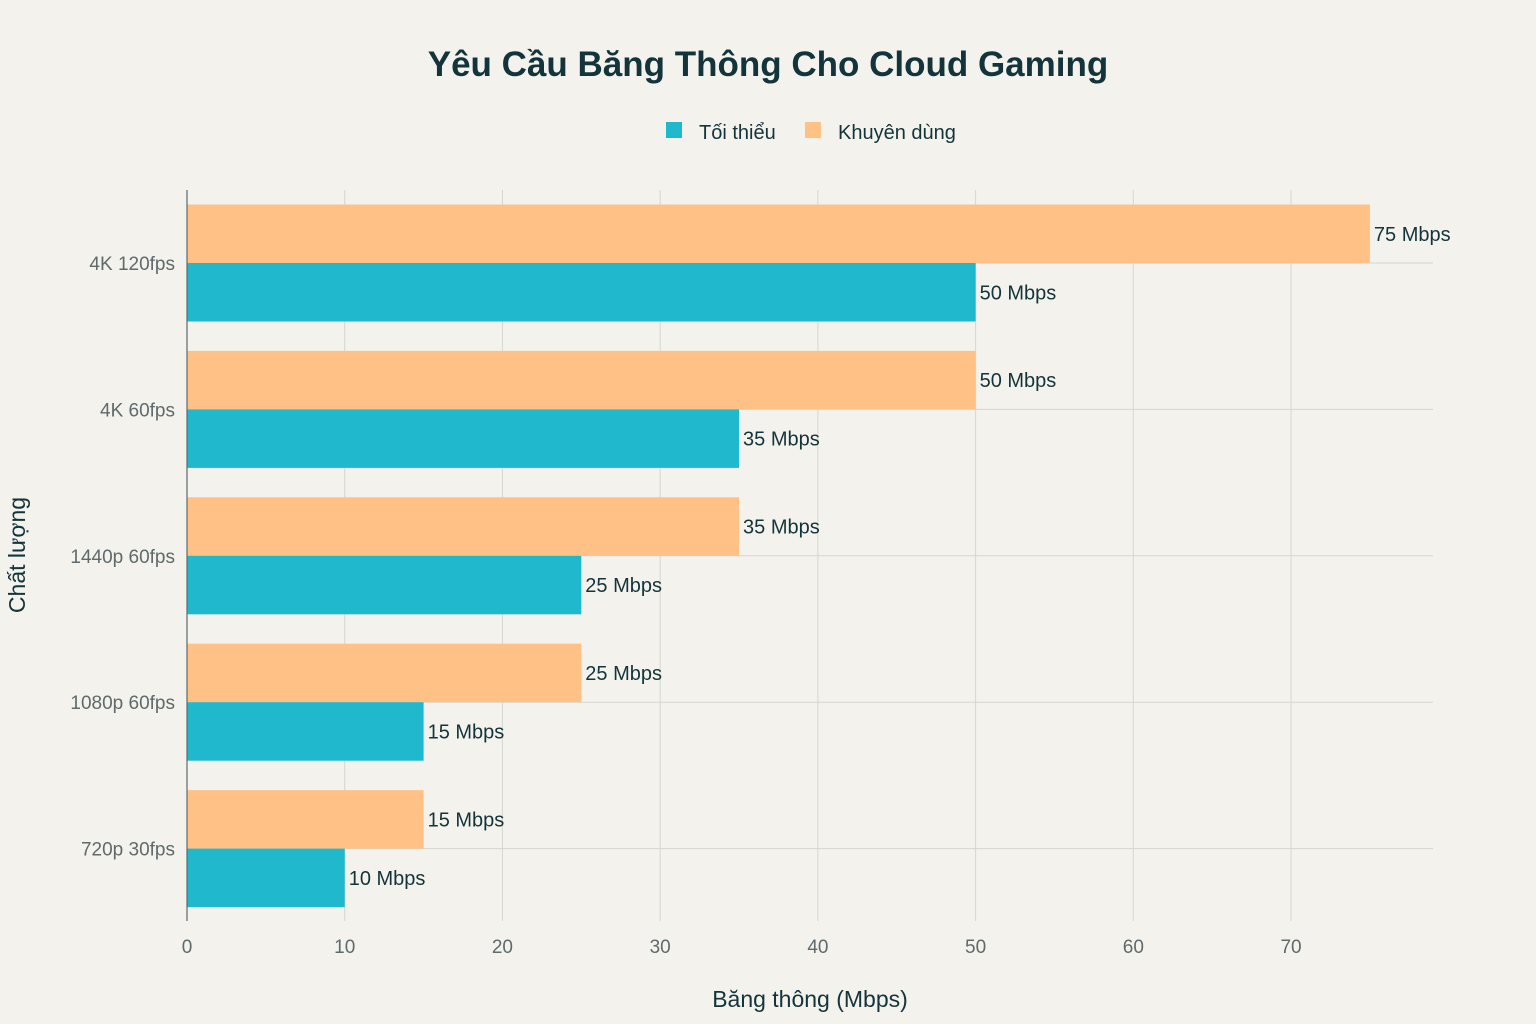 The height and width of the screenshot is (1024, 1536). Describe the element at coordinates (187, 947) in the screenshot. I see `x-tick-label-0: 0` at that location.